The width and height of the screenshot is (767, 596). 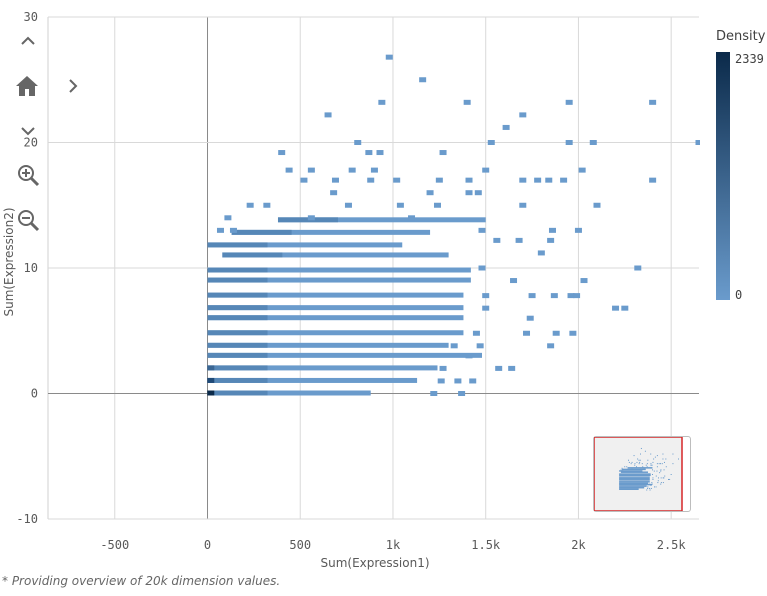 I want to click on minimap-overview, so click(x=638, y=474).